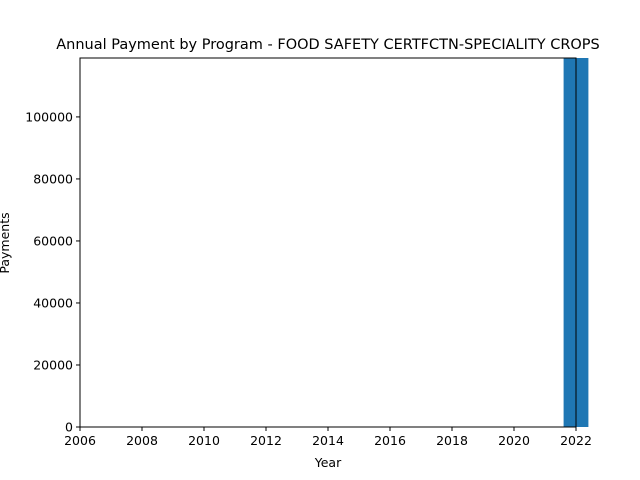 This screenshot has height=480, width=640. Describe the element at coordinates (390, 440) in the screenshot. I see `x-tick-label: 2016` at that location.